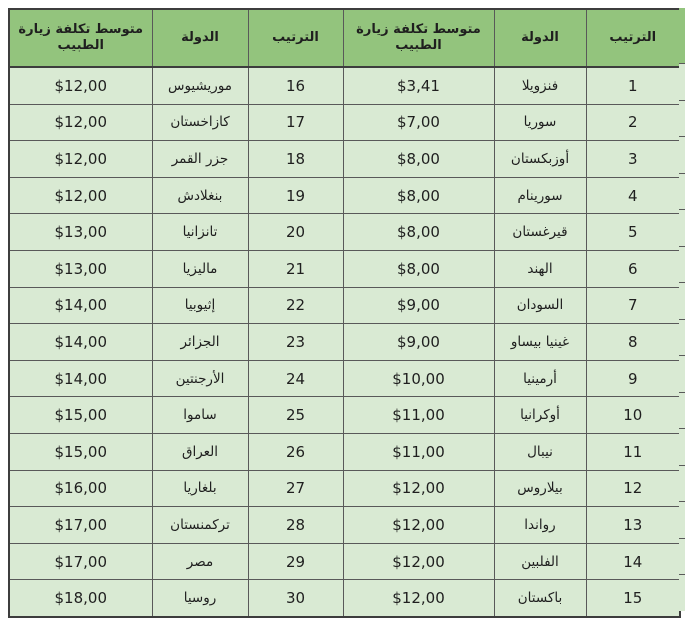 Image resolution: width=685 pixels, height=618 pixels. Describe the element at coordinates (633, 305) in the screenshot. I see `rank-cell: 7` at that location.